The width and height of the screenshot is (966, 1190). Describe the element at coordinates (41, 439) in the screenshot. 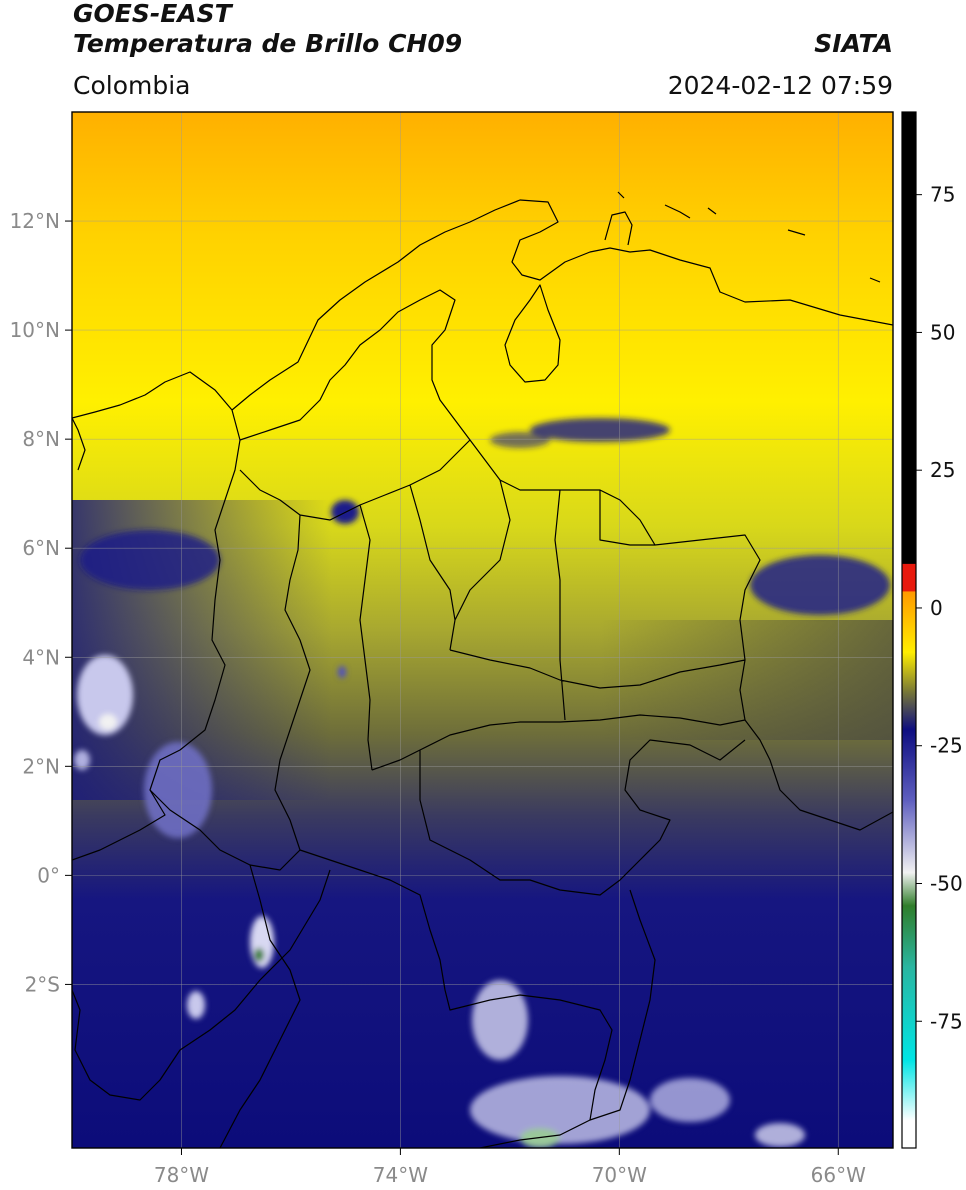

I see `lat-tick-label: 8°N` at that location.